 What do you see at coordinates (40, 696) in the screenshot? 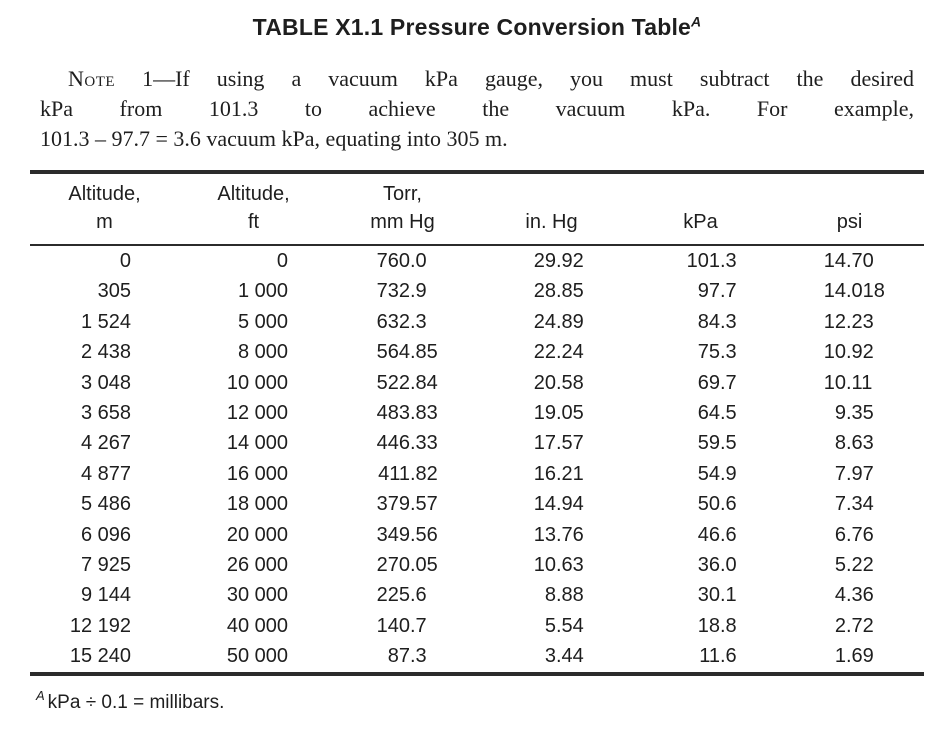
I see `footnote-ref: A` at bounding box center [40, 696].